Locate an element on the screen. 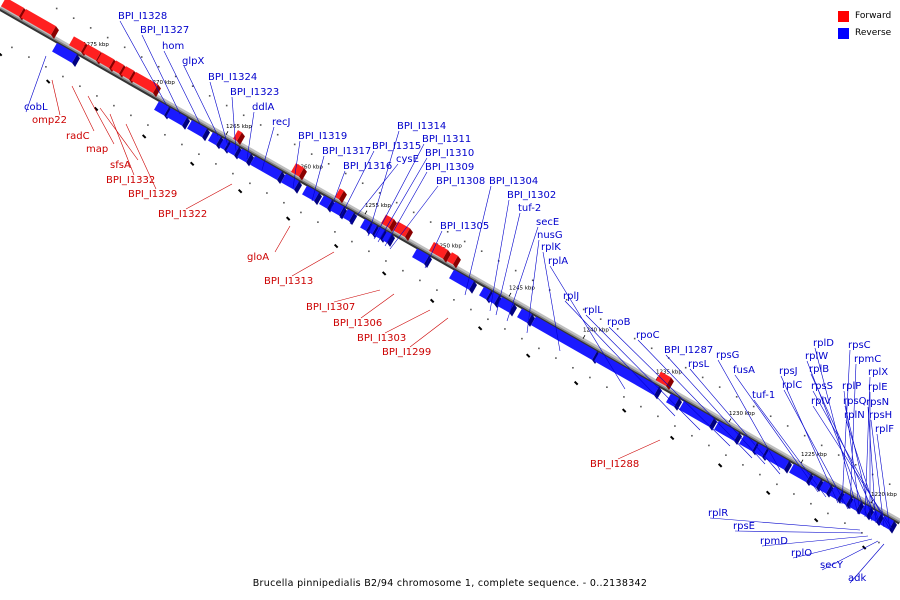  reverse-gene-label-rplv: rplV is located at coordinates (821, 401).